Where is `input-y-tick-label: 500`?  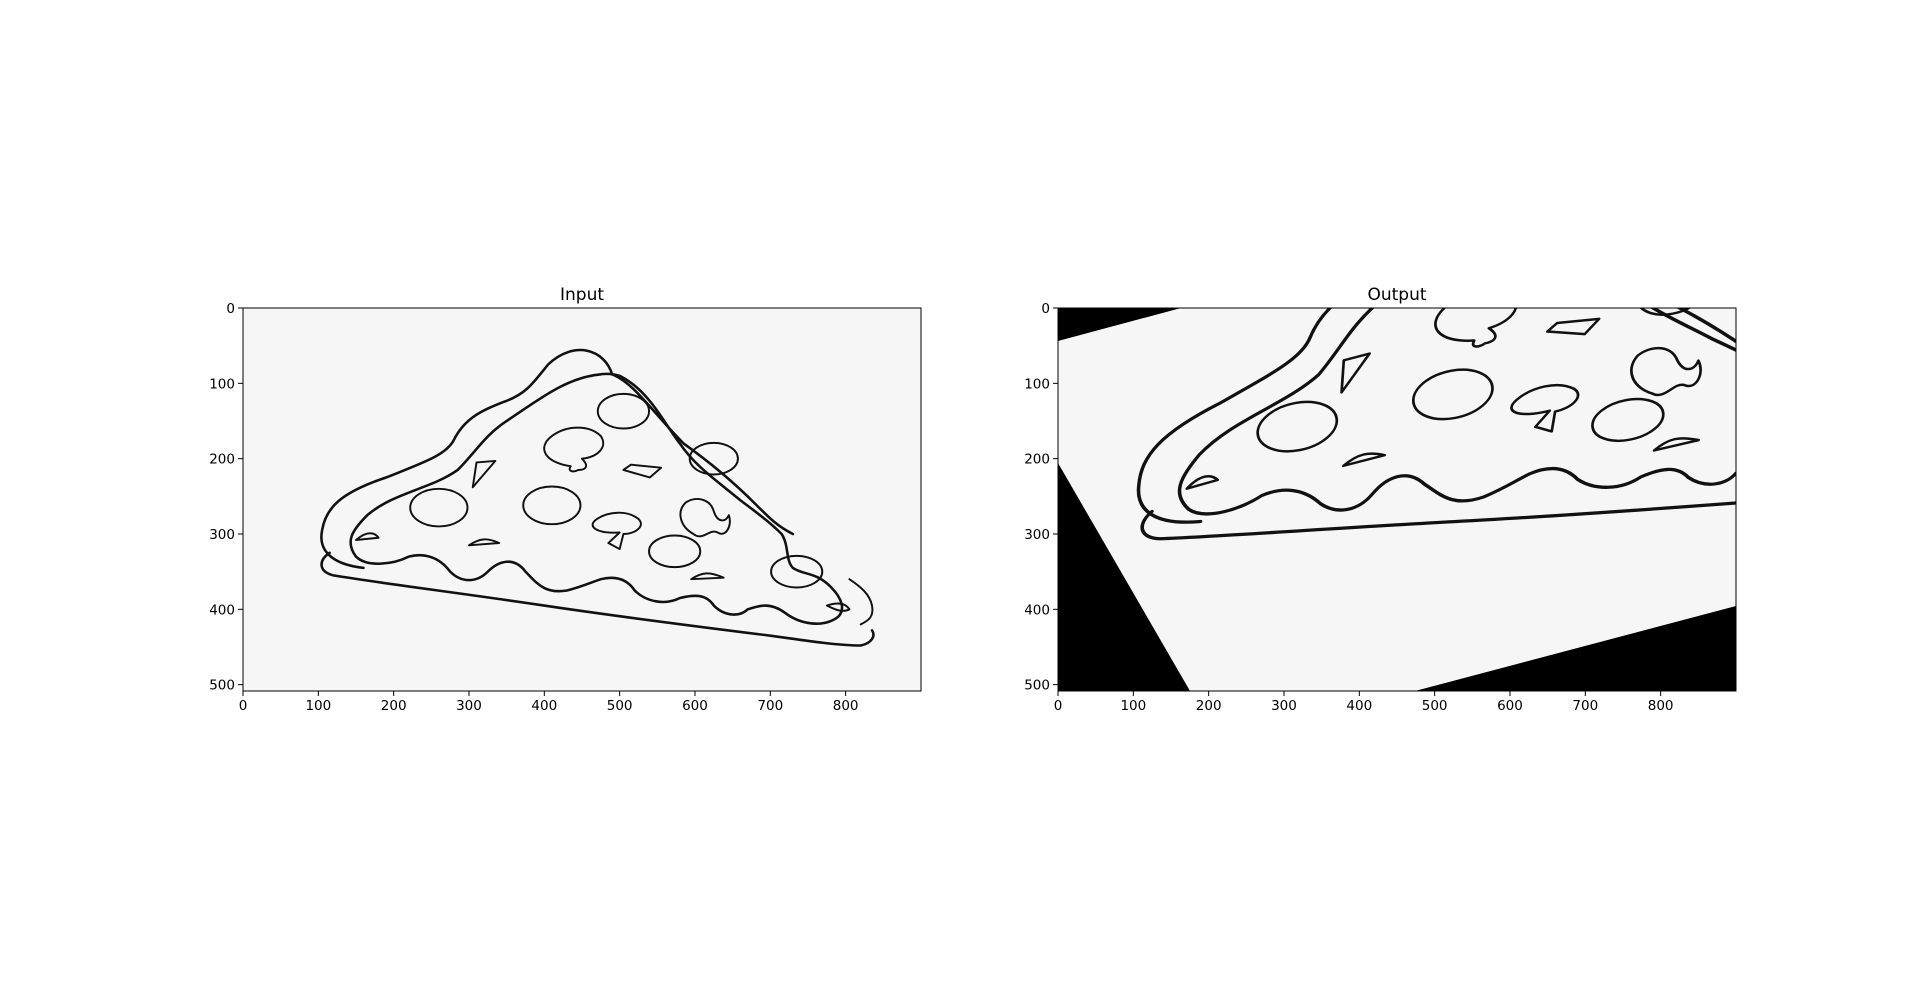 input-y-tick-label: 500 is located at coordinates (222, 686).